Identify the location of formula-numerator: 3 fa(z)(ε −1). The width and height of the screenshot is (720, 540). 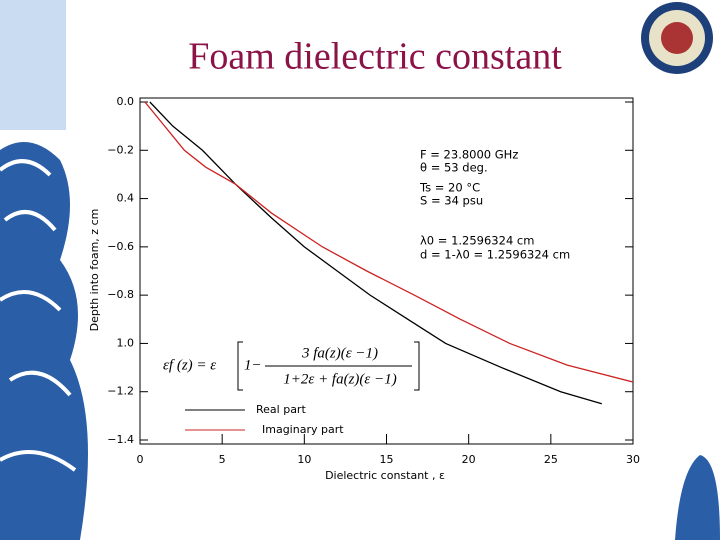
(339, 353).